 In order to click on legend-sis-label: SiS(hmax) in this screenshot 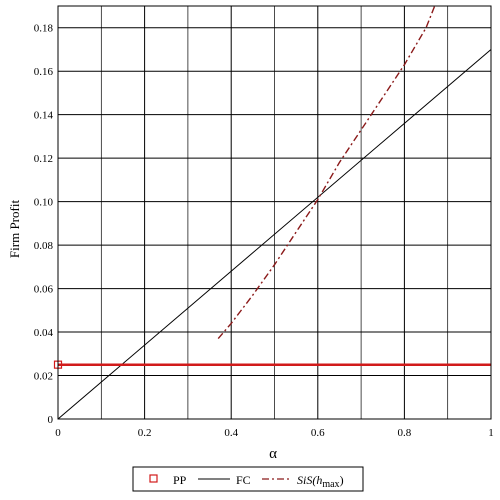, I will do `click(320, 481)`.